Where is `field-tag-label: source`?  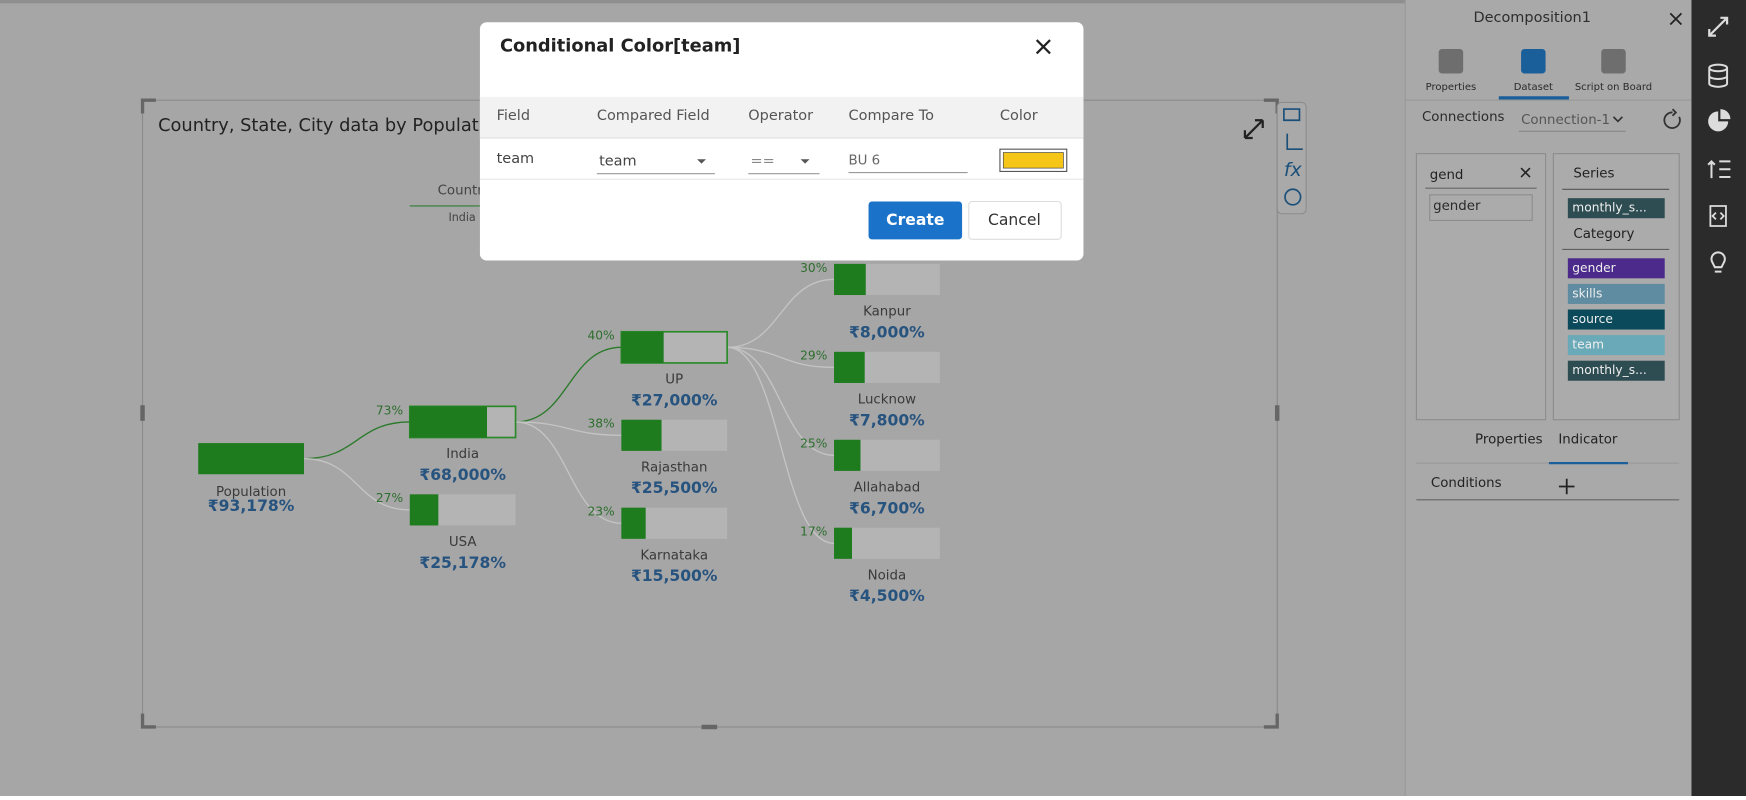
field-tag-label: source is located at coordinates (1592, 319).